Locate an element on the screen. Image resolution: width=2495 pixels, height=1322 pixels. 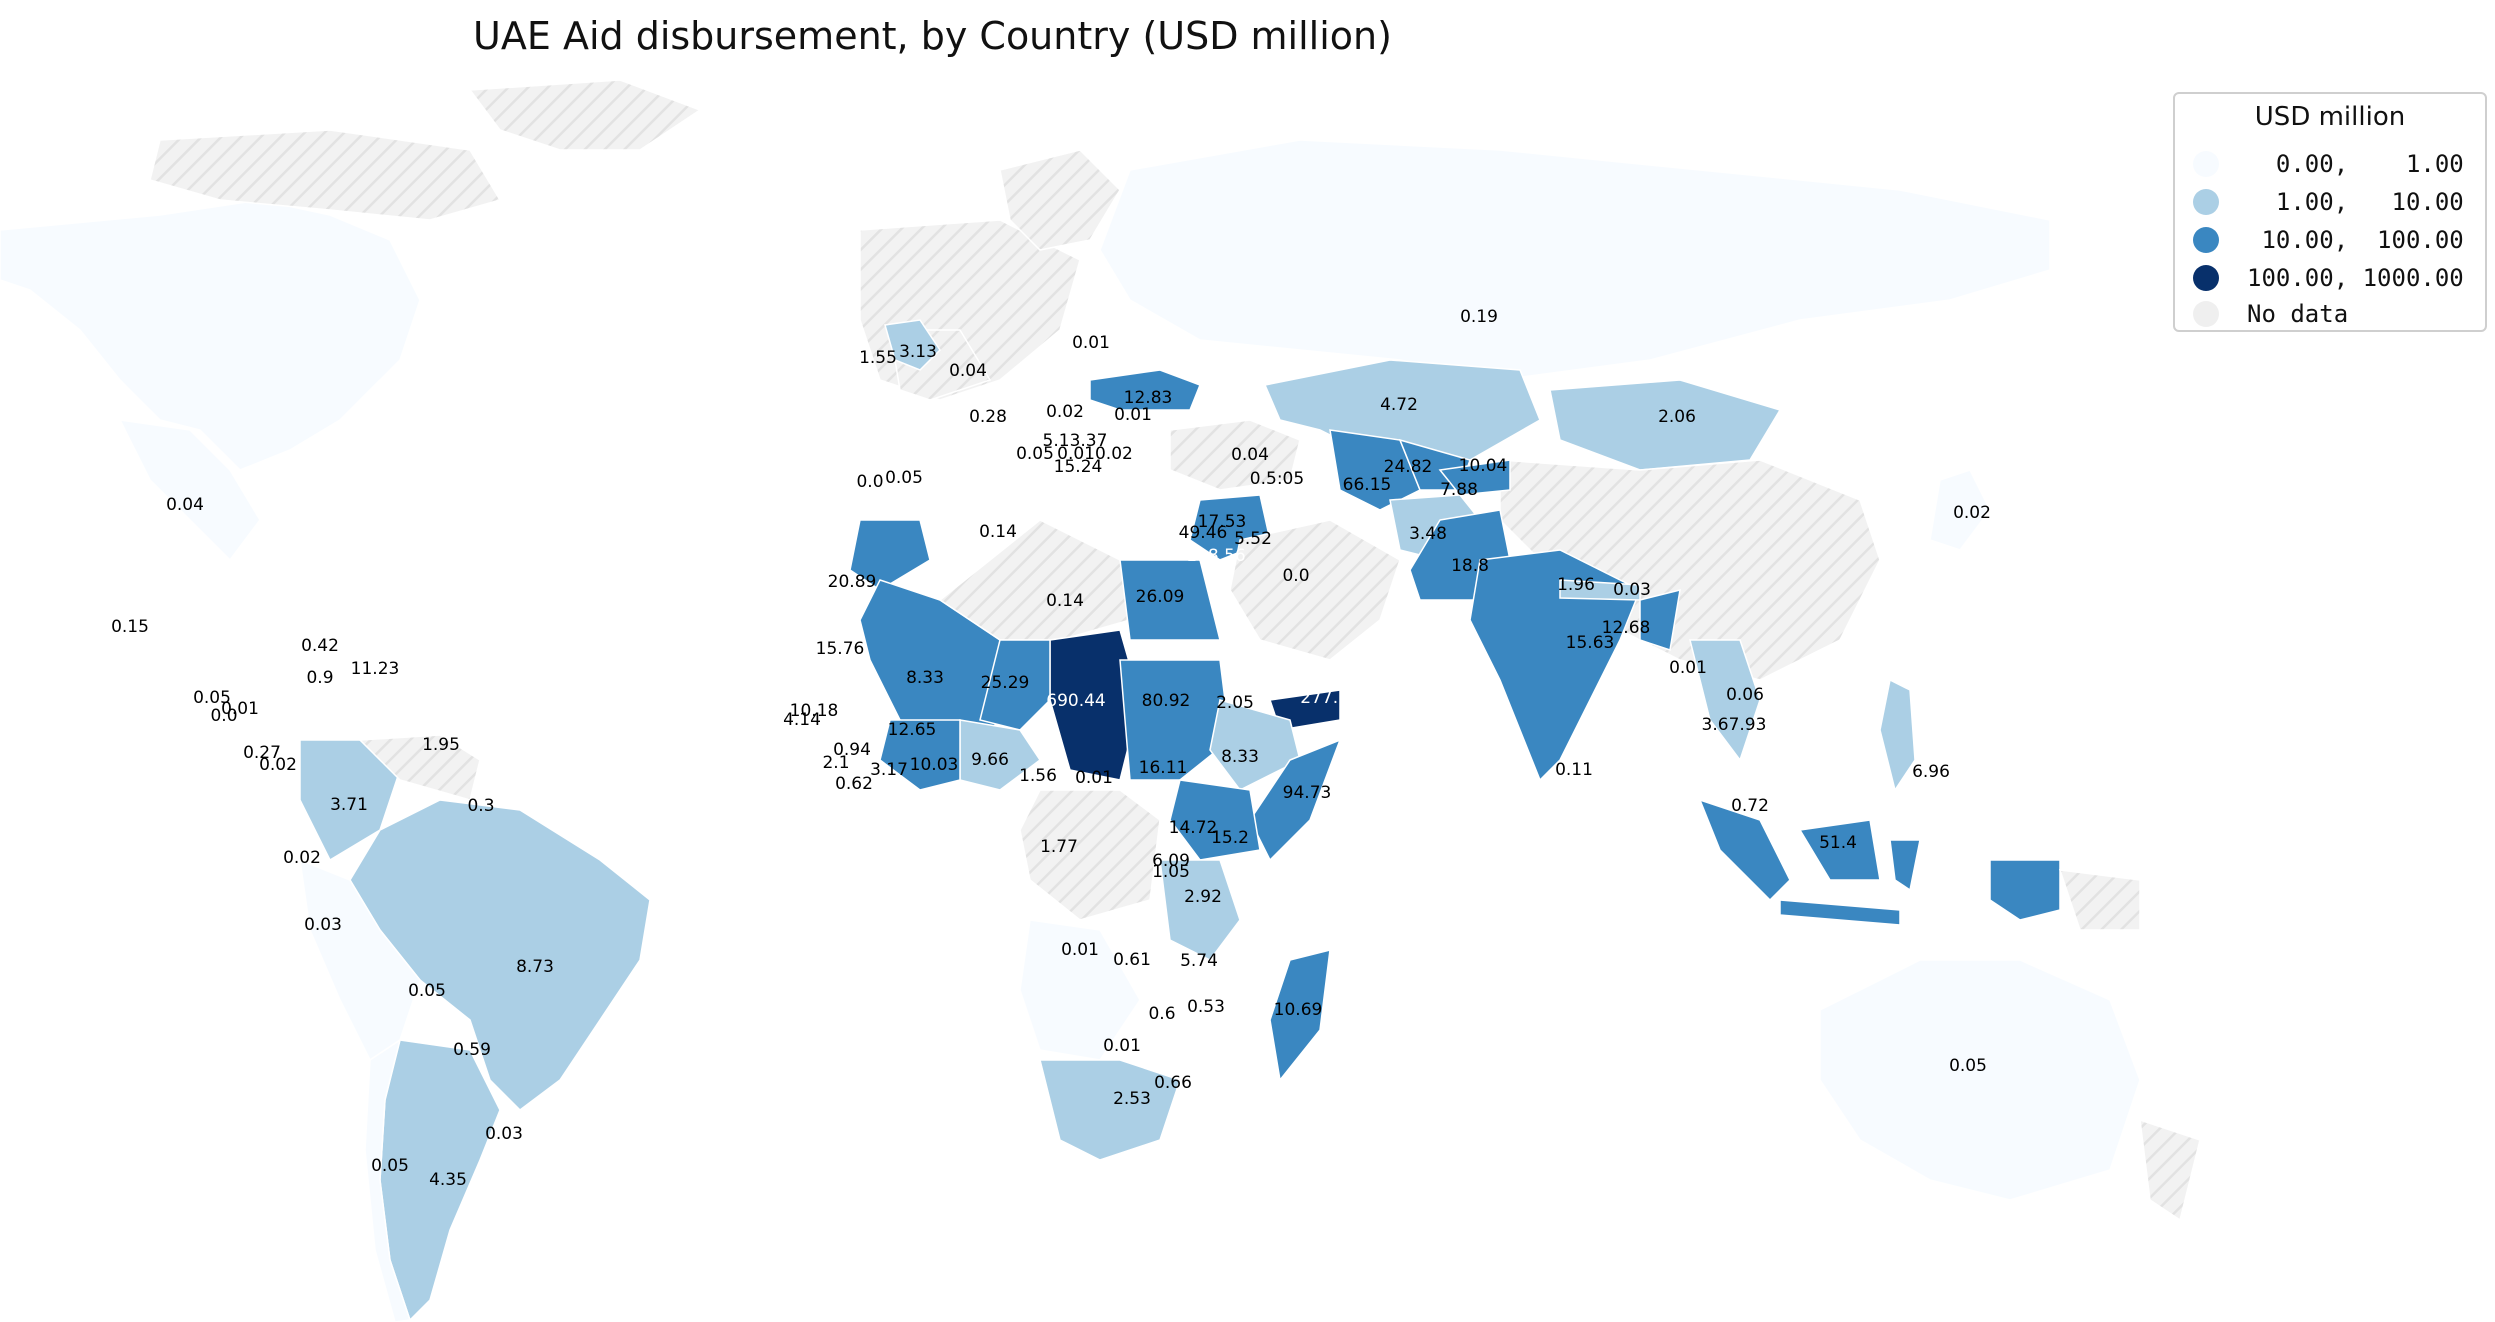
kenya-shape is located at coordinates (1215, 820).